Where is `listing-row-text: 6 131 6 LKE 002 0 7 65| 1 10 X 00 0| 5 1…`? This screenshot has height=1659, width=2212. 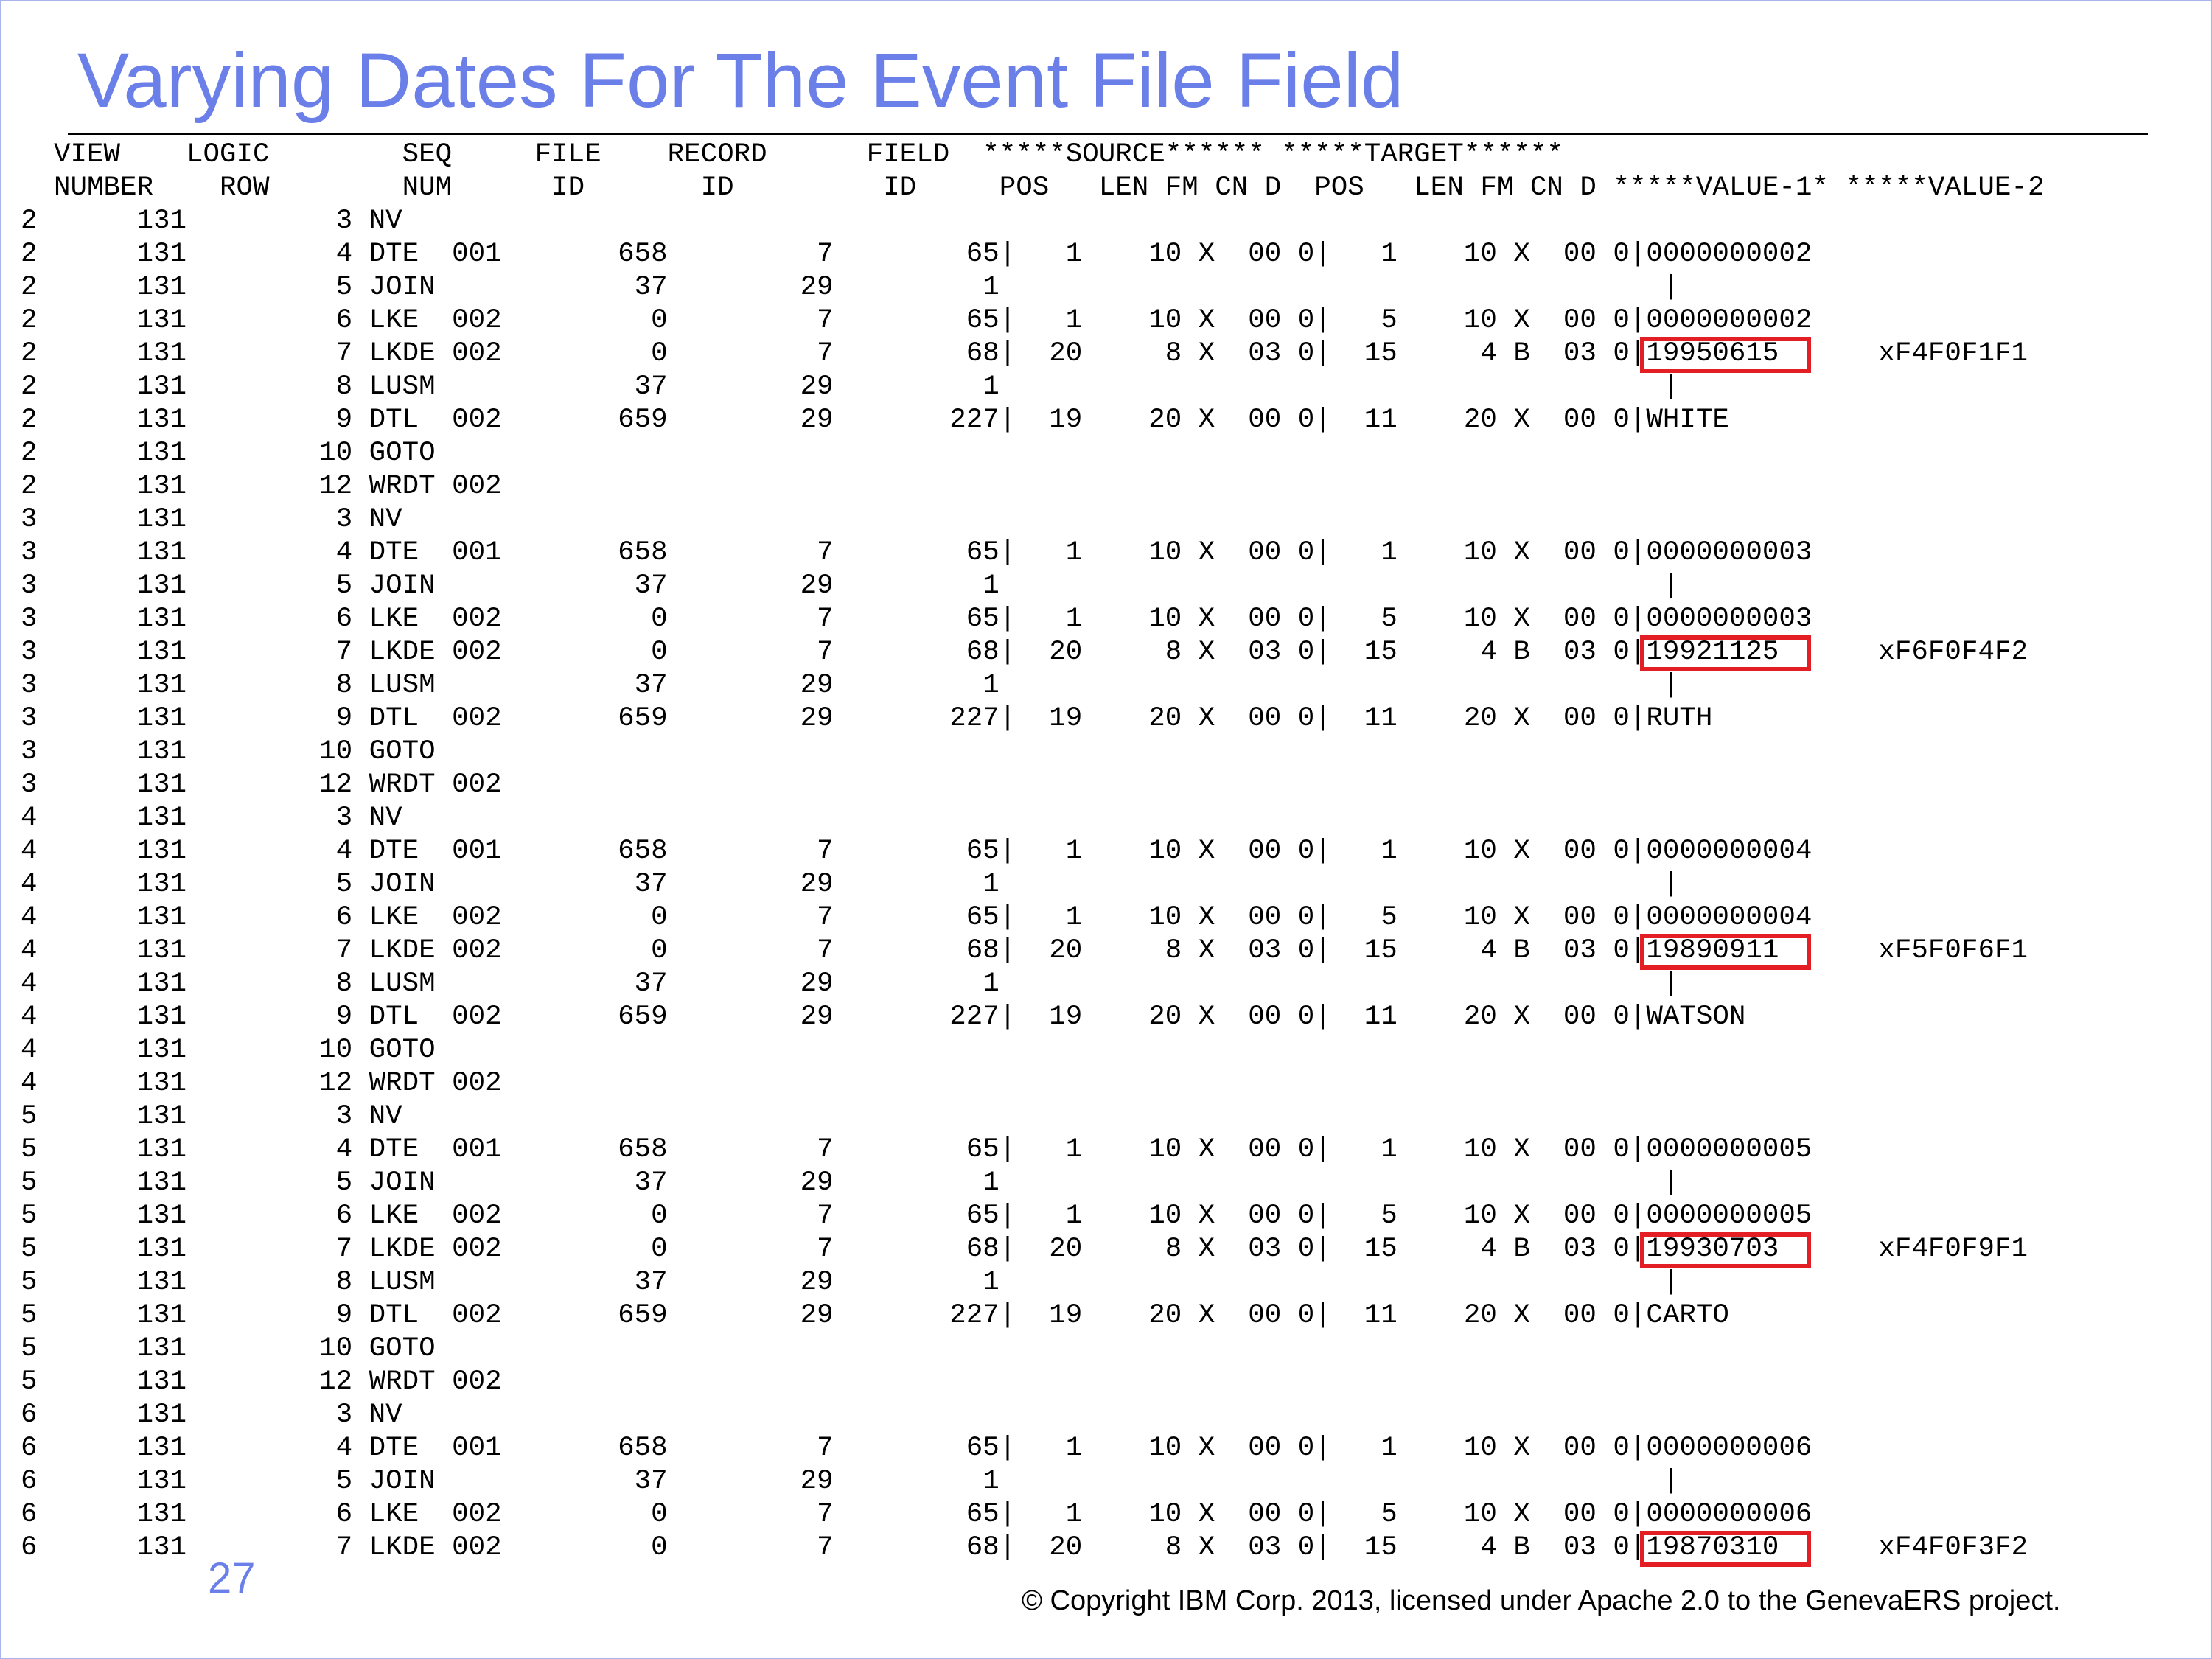 listing-row-text: 6 131 6 LKE 002 0 7 65| 1 10 X 00 0| 5 1… is located at coordinates (916, 1514).